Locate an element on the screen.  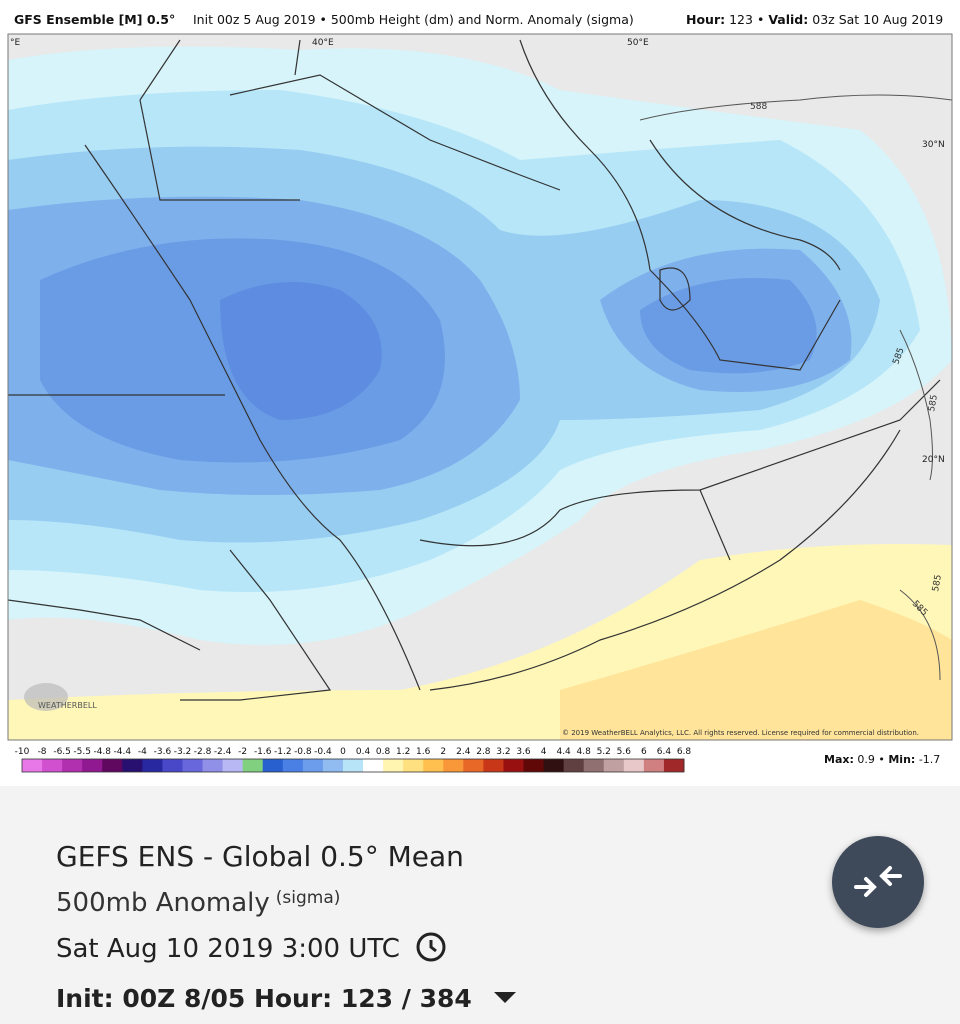
model-name: GEFS ENS - Global 0.5° Mean is located at coordinates (260, 856).